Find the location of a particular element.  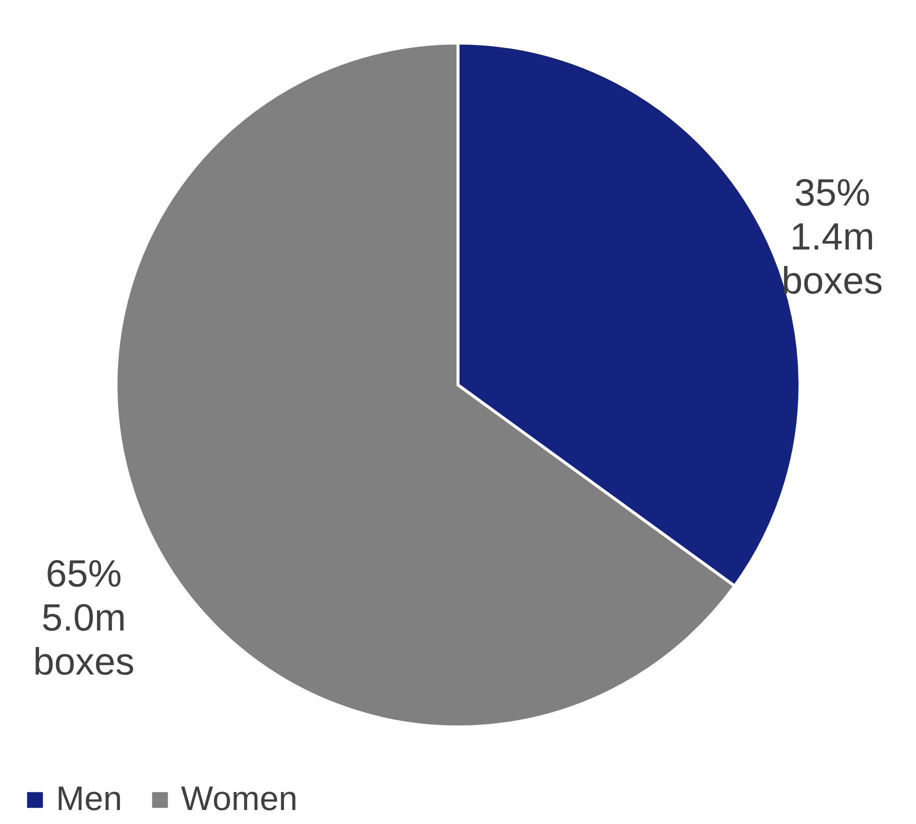

data-label: 65% 5.0m boxes is located at coordinates (83, 619).